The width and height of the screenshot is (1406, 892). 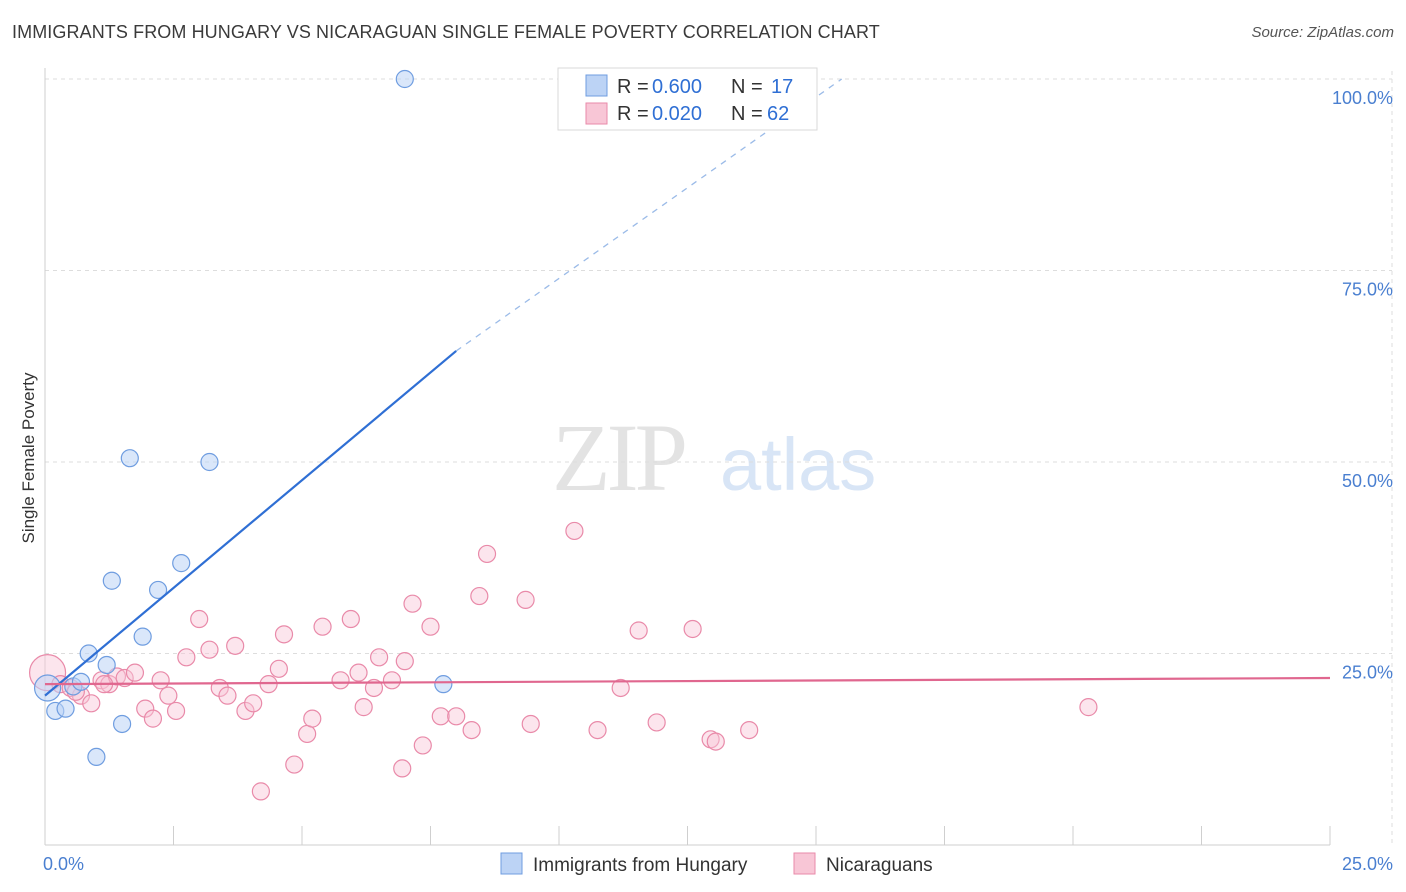 I want to click on legend-r-label-1: R =, so click(x=633, y=87).